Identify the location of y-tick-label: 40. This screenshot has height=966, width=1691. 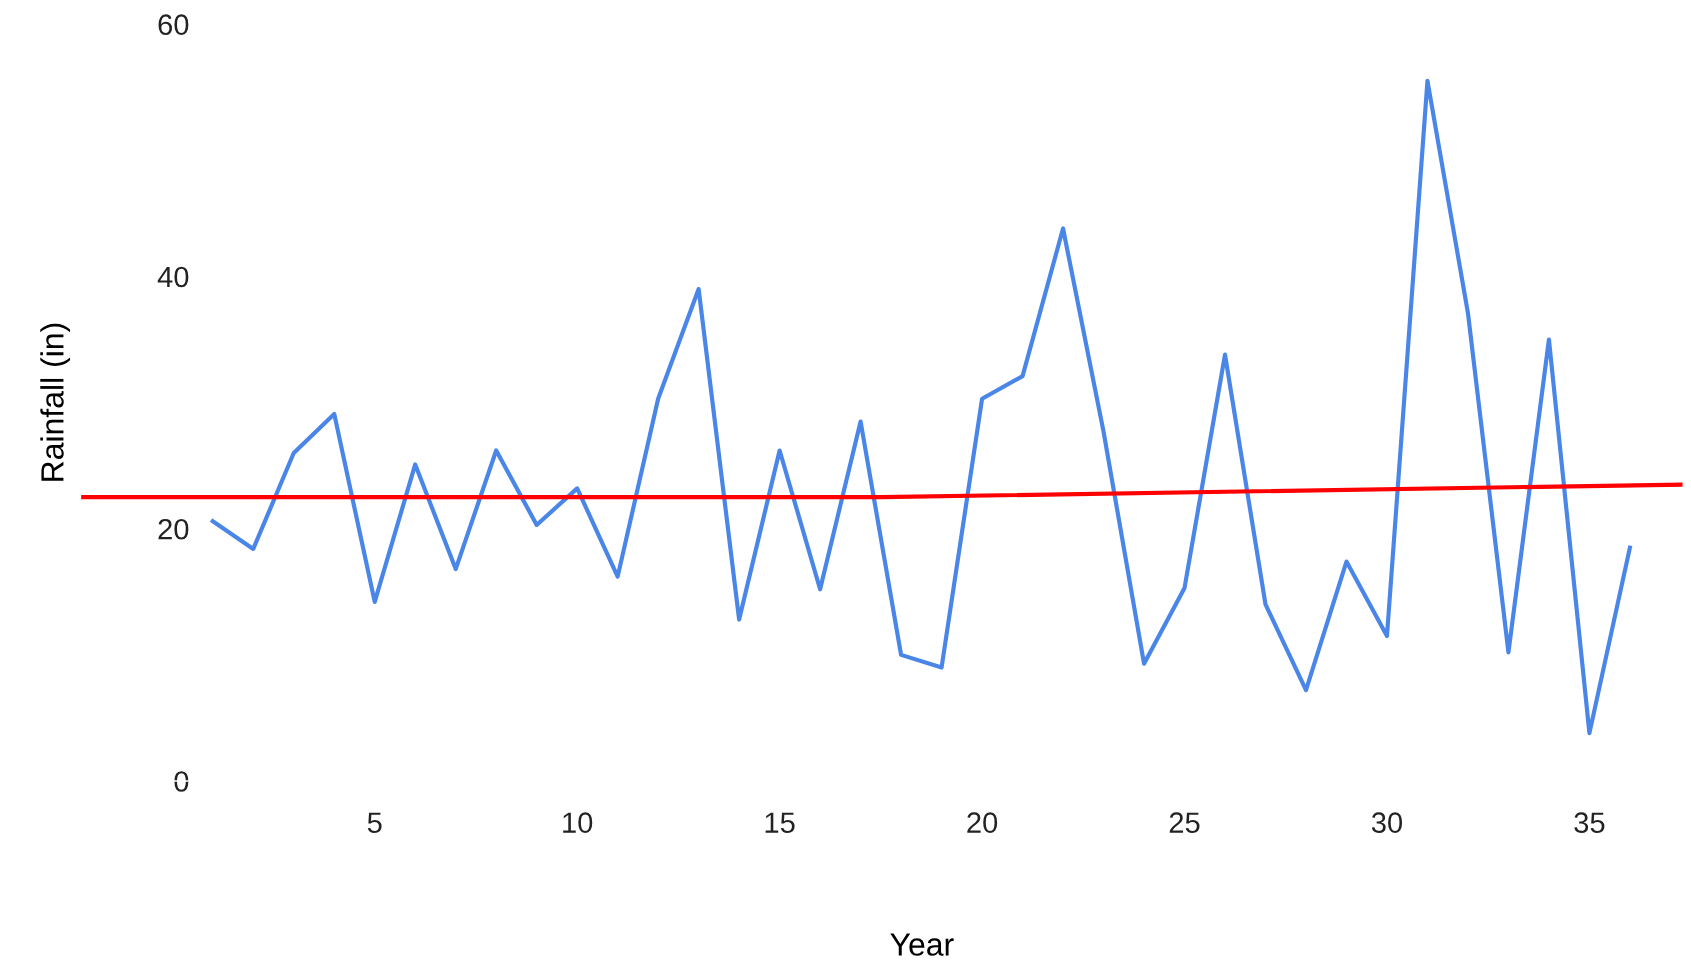
(173, 277).